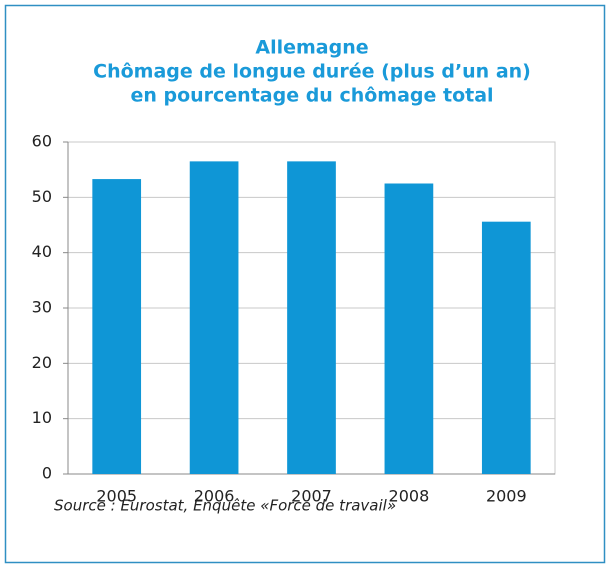  Describe the element at coordinates (409, 496) in the screenshot. I see `x-tick-label: 2008` at that location.